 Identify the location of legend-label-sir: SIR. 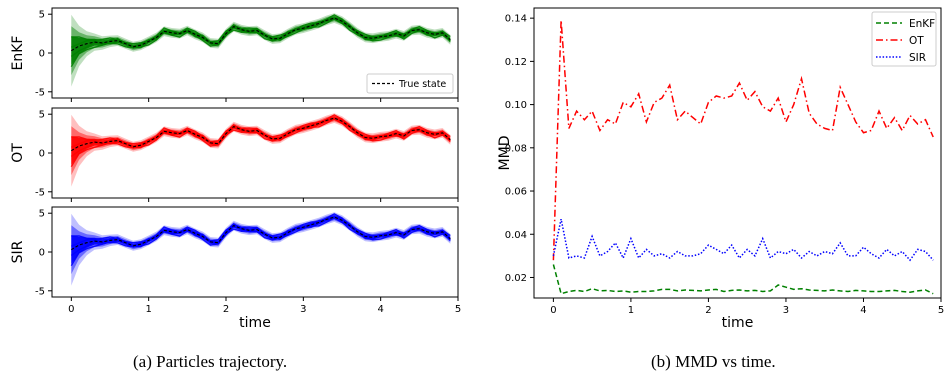
(917, 58).